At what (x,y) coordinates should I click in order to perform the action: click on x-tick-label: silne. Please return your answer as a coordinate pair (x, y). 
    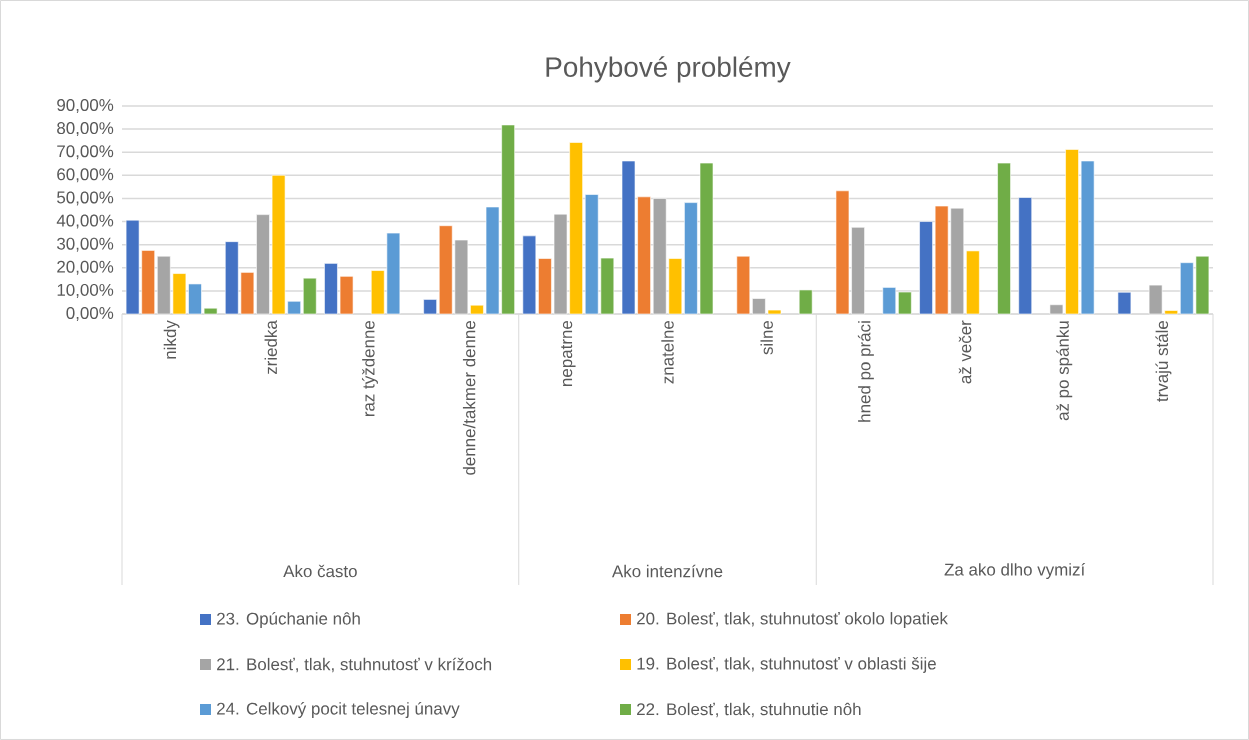
    Looking at the image, I should click on (766, 337).